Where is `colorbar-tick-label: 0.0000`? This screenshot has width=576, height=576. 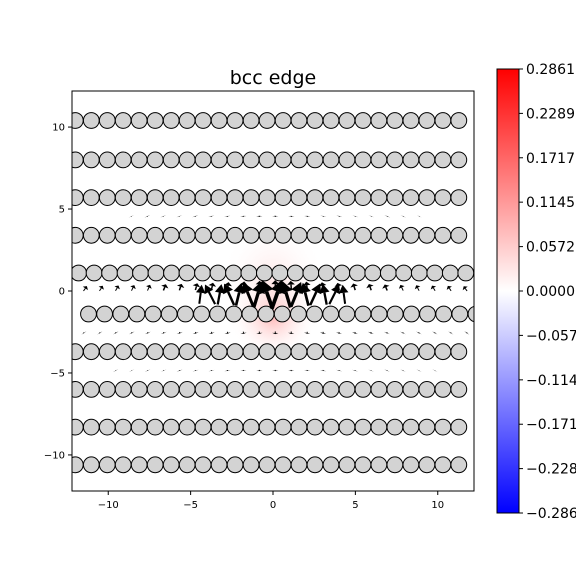
colorbar-tick-label: 0.0000 is located at coordinates (550, 292).